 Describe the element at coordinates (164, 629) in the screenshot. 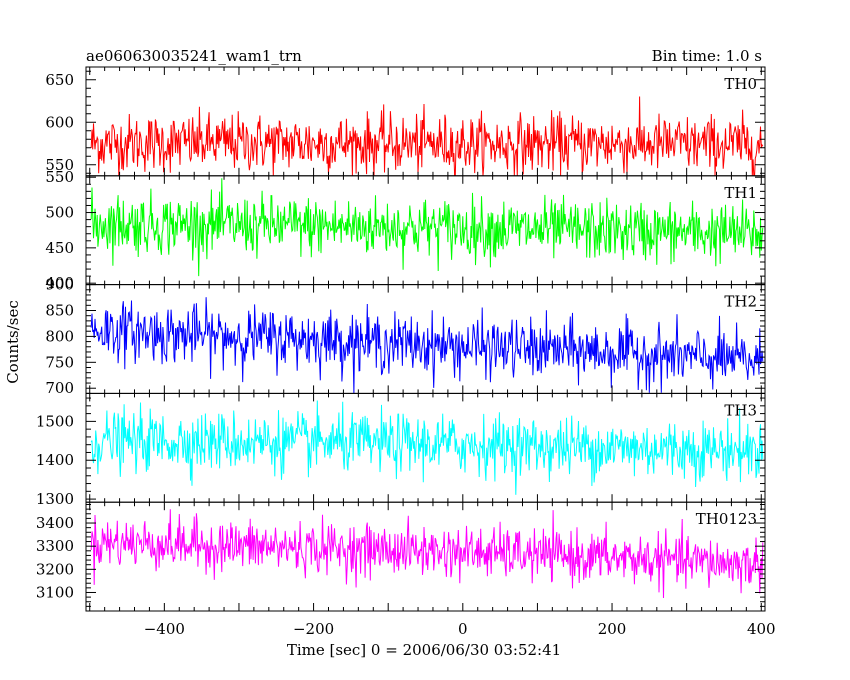

I see `x-tick-label: −400` at that location.